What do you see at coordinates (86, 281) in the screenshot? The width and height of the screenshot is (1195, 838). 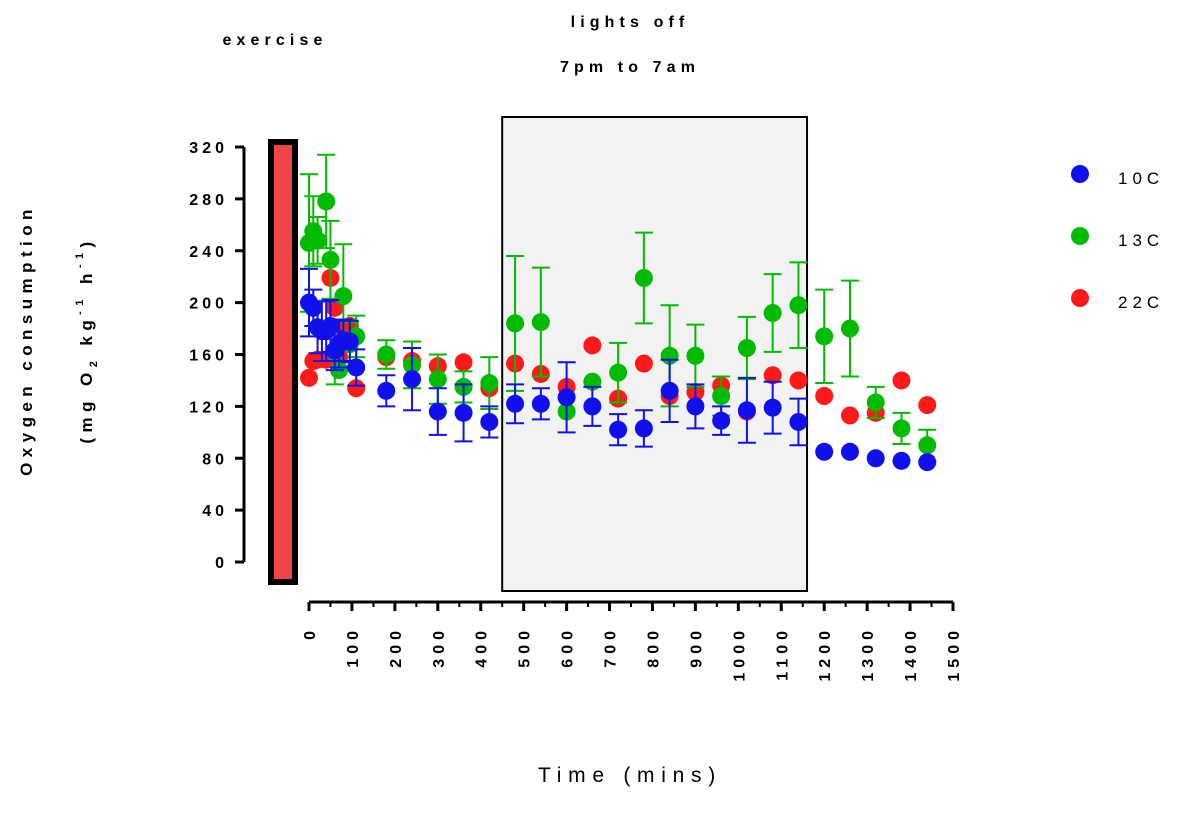 I see `y-axis-title-part-c: h` at bounding box center [86, 281].